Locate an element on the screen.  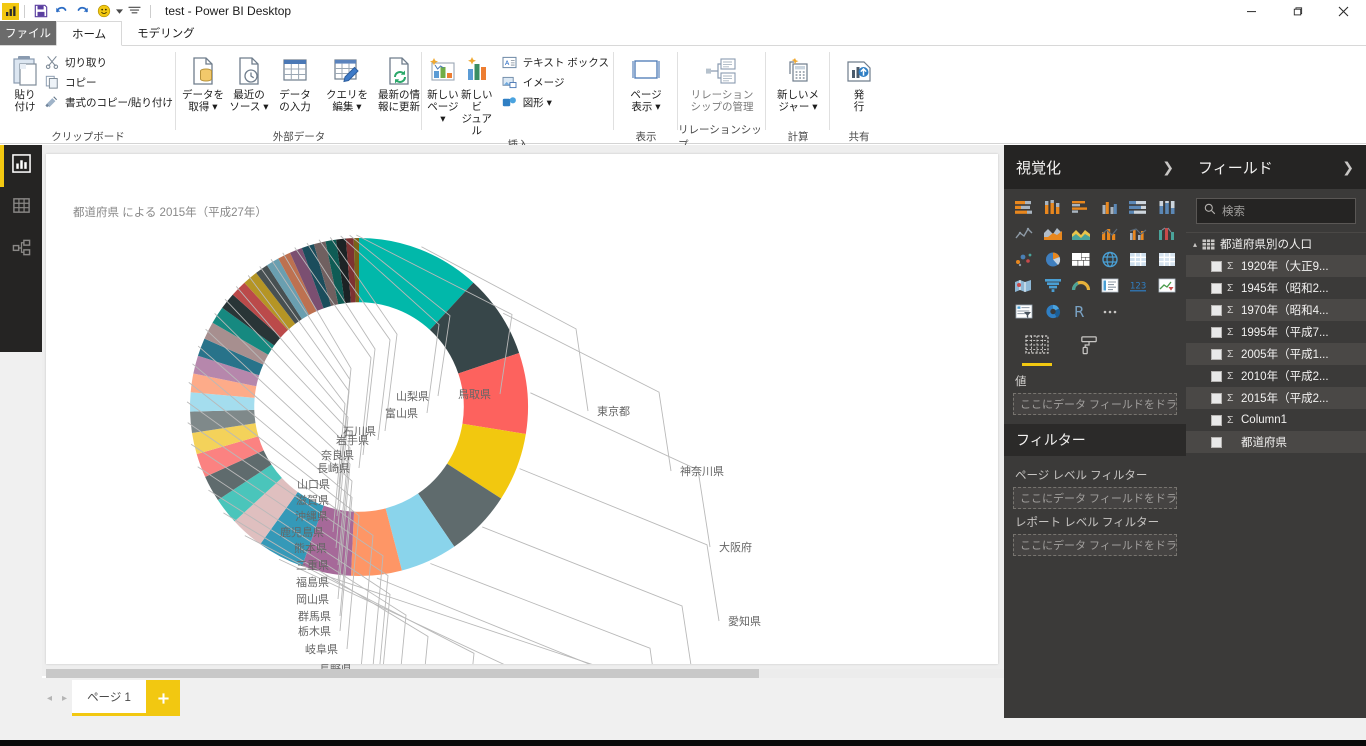
card-icon: 123 is located at coordinates (1138, 285).